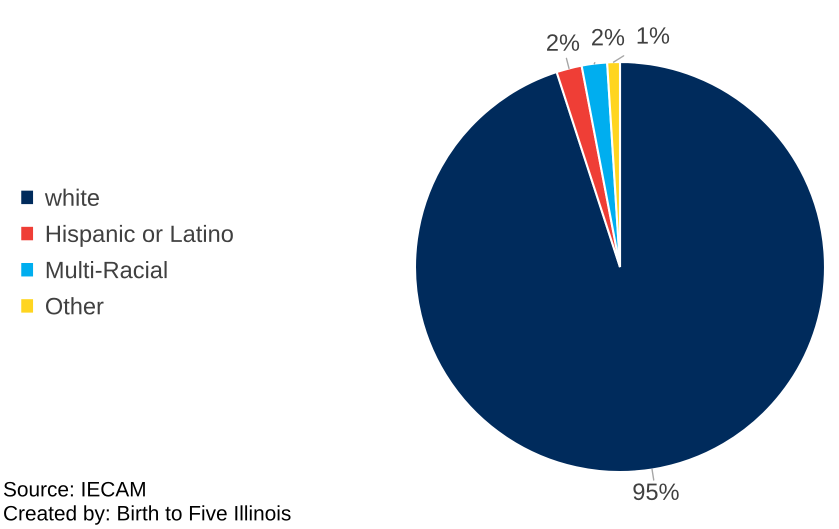  What do you see at coordinates (654, 35) in the screenshot?
I see `data-label: 1%` at bounding box center [654, 35].